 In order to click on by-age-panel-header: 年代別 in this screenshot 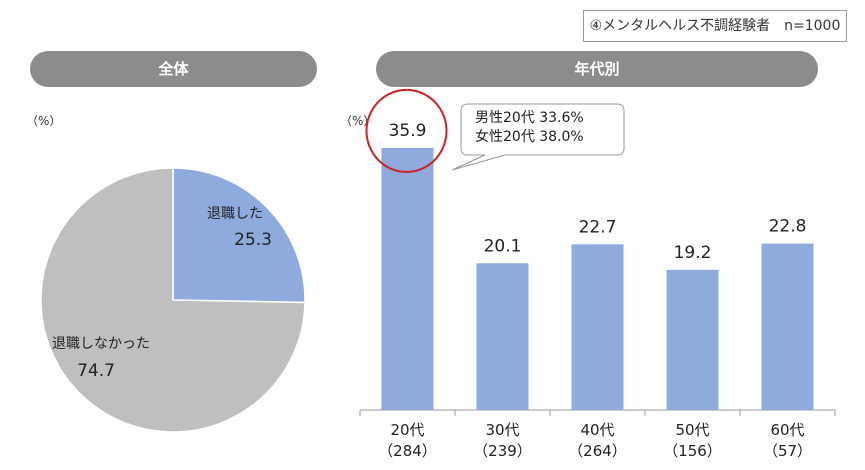, I will do `click(597, 69)`.